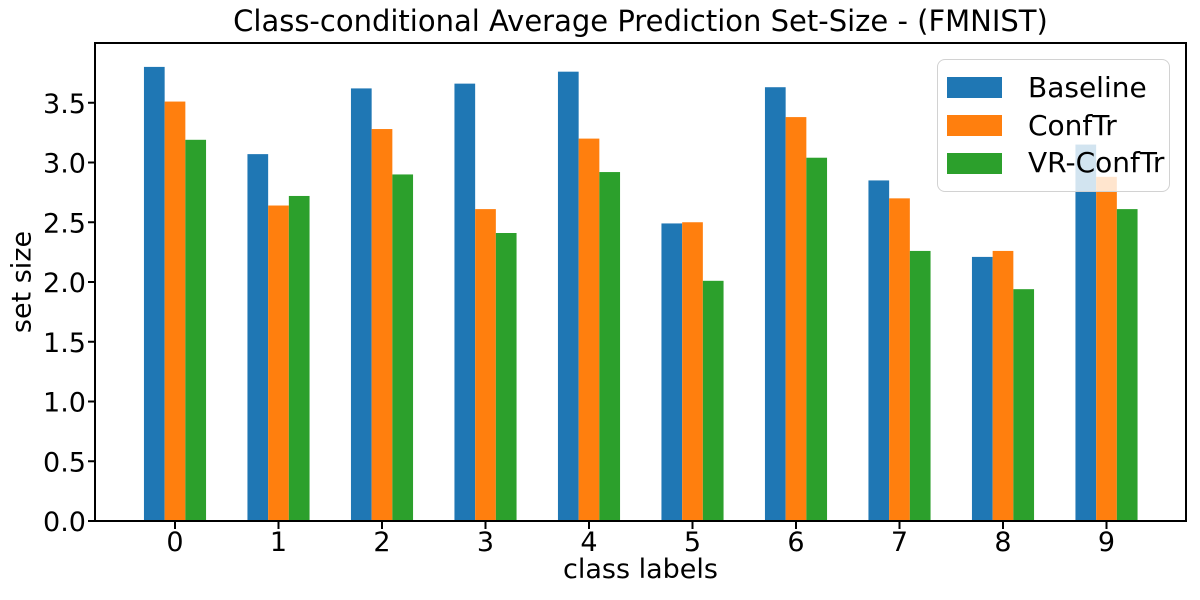 This screenshot has height=600, width=1200. I want to click on x-tick-label-1: 1, so click(278, 542).